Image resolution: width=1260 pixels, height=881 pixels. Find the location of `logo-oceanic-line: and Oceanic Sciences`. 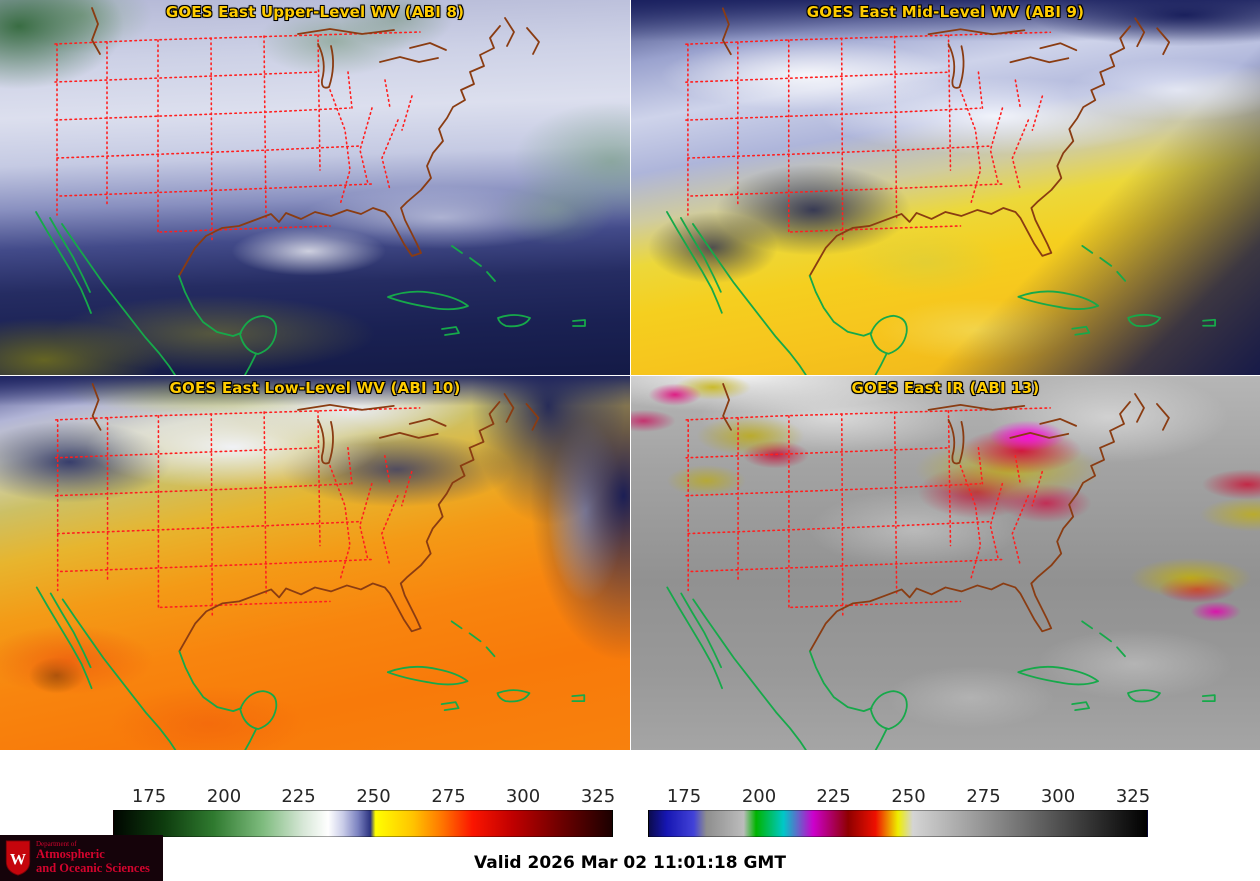

logo-oceanic-line: and Oceanic Sciences is located at coordinates (93, 867).